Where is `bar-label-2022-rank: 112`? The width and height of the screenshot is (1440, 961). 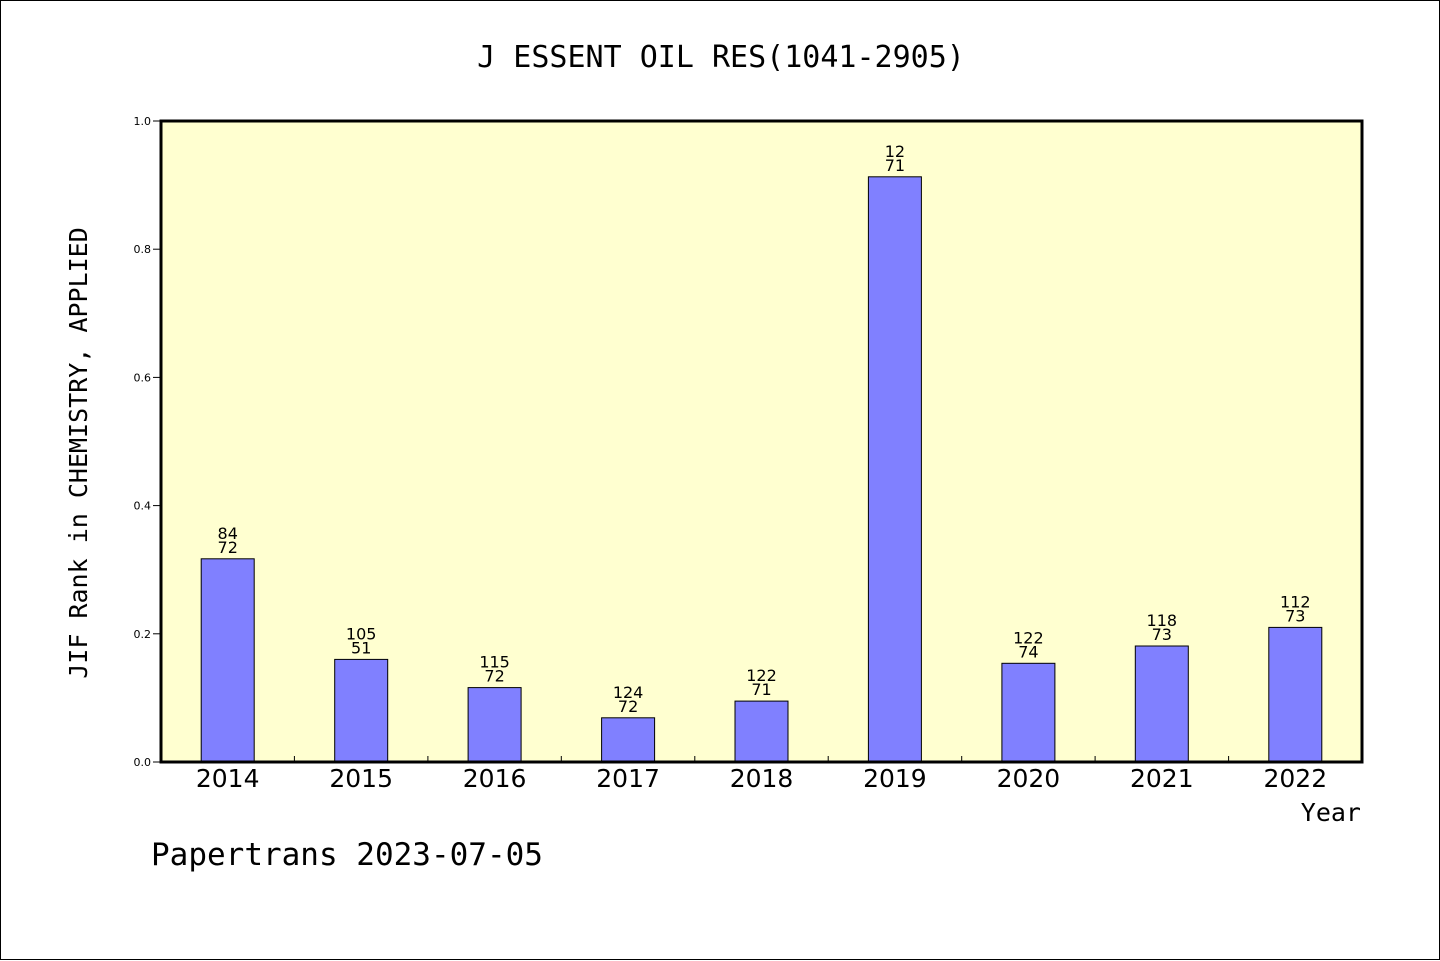
bar-label-2022-rank: 112 is located at coordinates (1295, 601).